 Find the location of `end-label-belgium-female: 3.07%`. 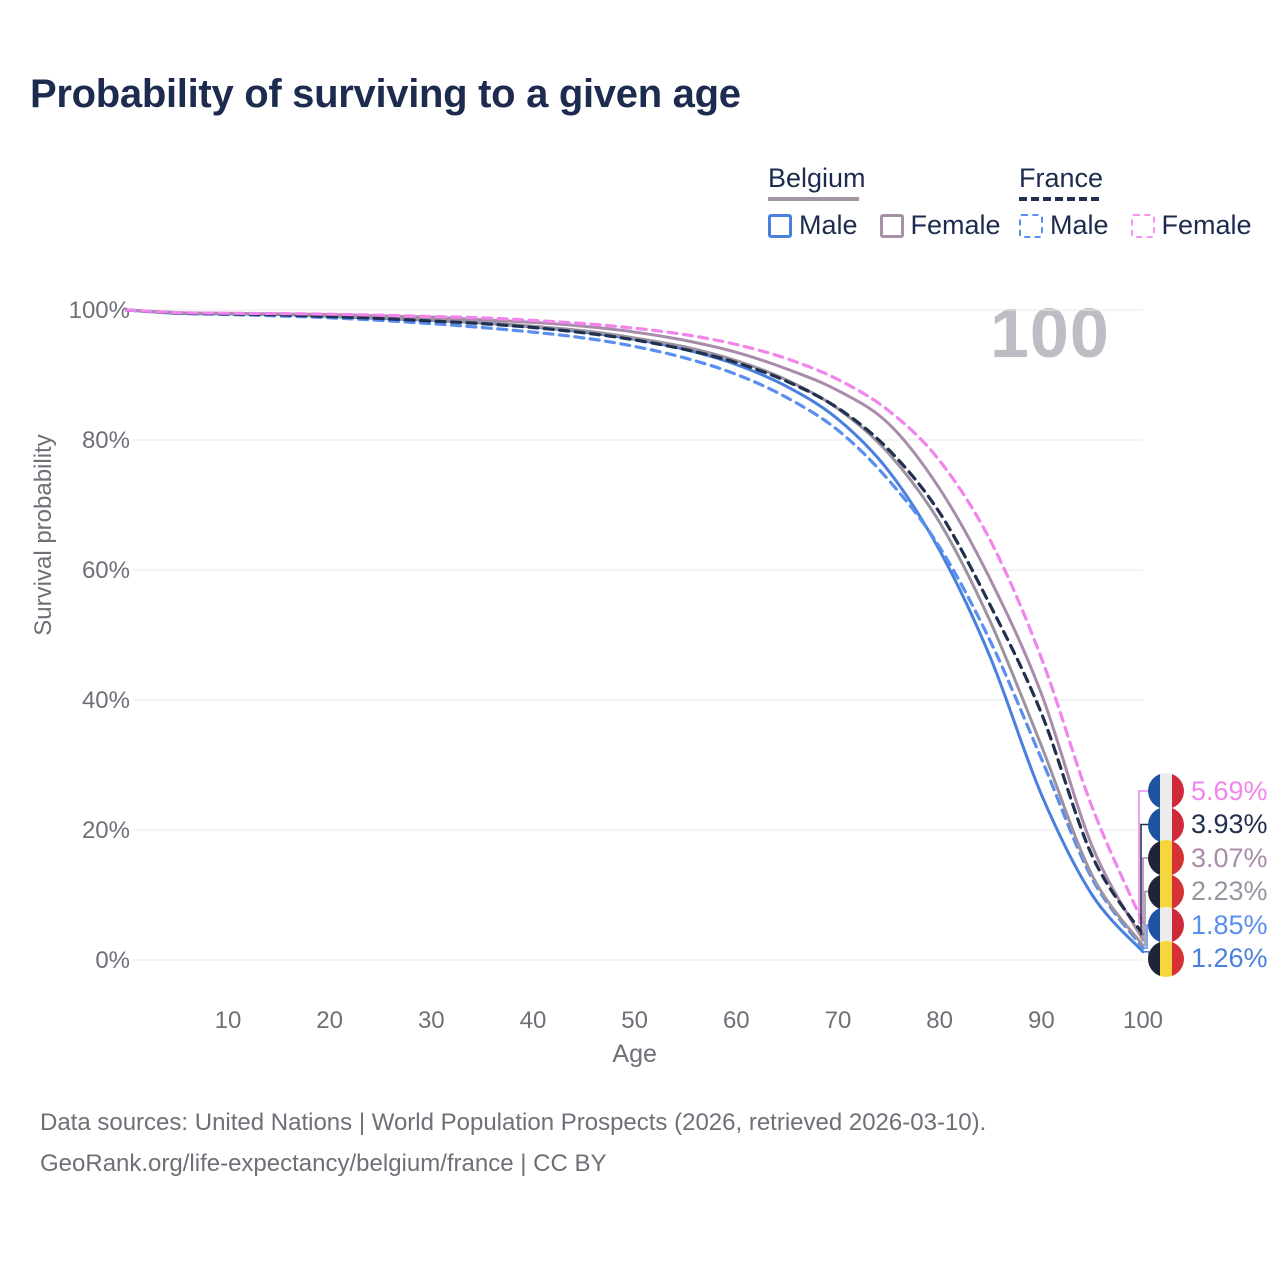

end-label-belgium-female: 3.07% is located at coordinates (1208, 858).